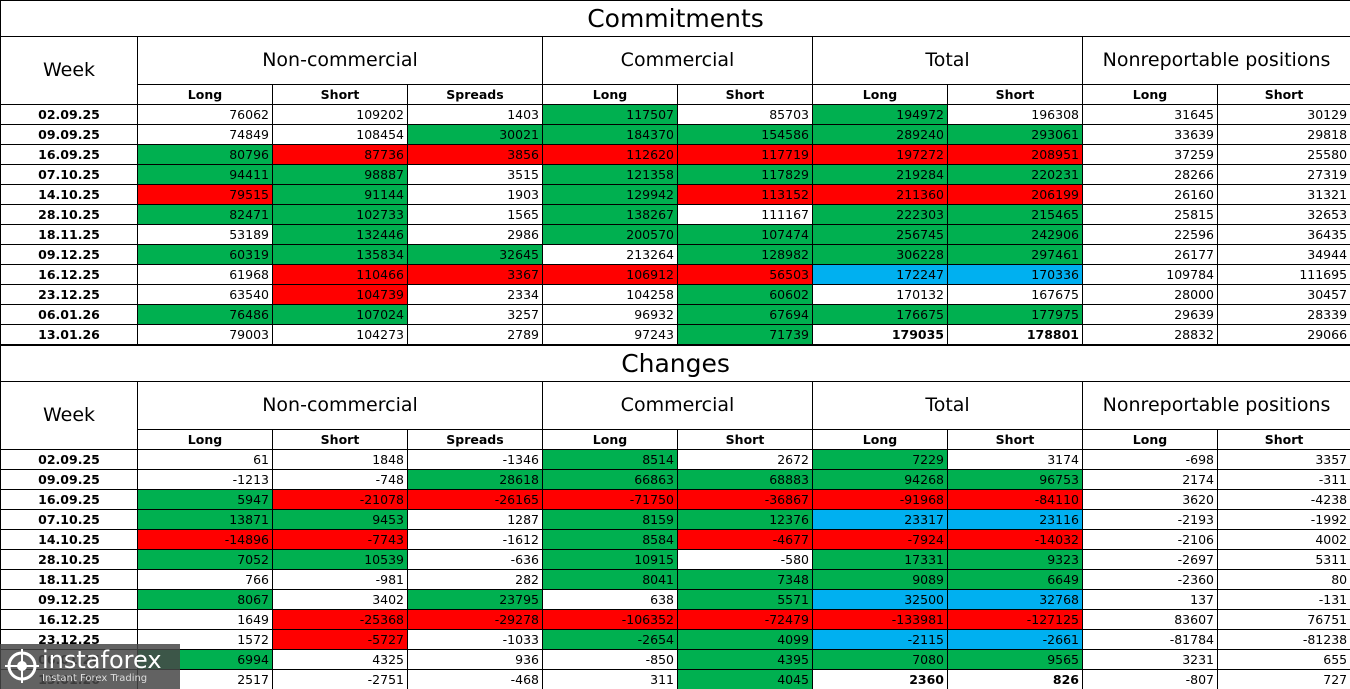 This screenshot has height=689, width=1350. I want to click on value-cell: 179035, so click(880, 334).